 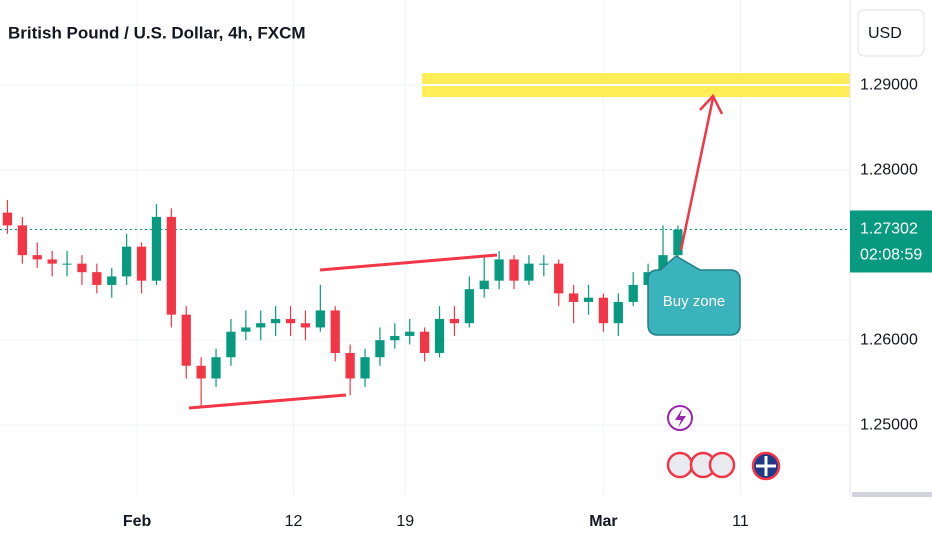 I want to click on last-price-label: 1.27302, so click(x=889, y=229).